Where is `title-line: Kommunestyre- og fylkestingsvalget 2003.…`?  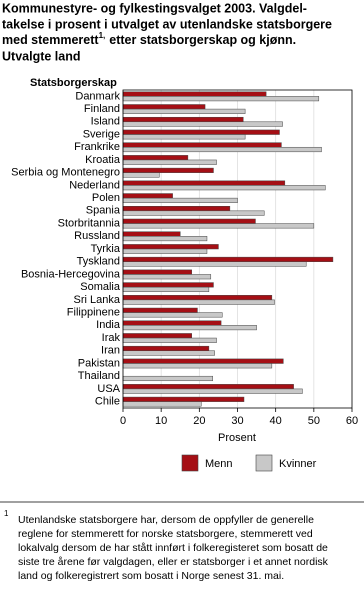 title-line: Kommunestyre- og fylkestingsvalget 2003.… is located at coordinates (154, 8).